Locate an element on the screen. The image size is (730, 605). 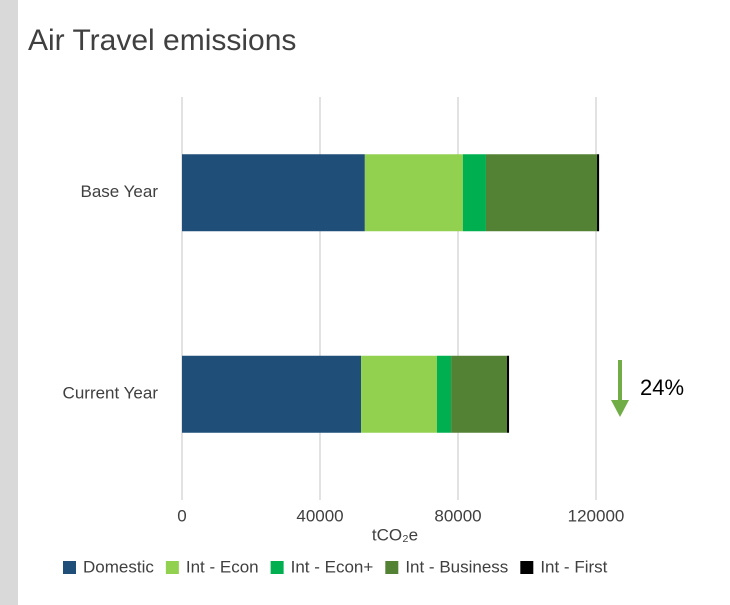
legend-label: Domestic is located at coordinates (118, 566).